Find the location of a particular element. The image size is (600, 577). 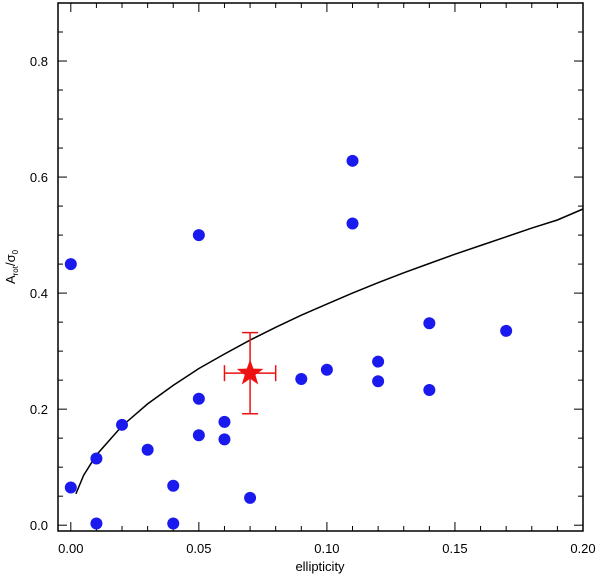

x-axis-label: ellipticity is located at coordinates (320, 566).